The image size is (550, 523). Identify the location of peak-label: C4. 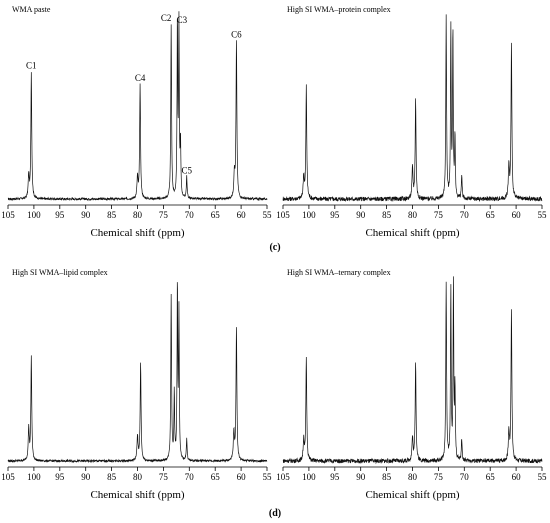
(140, 78).